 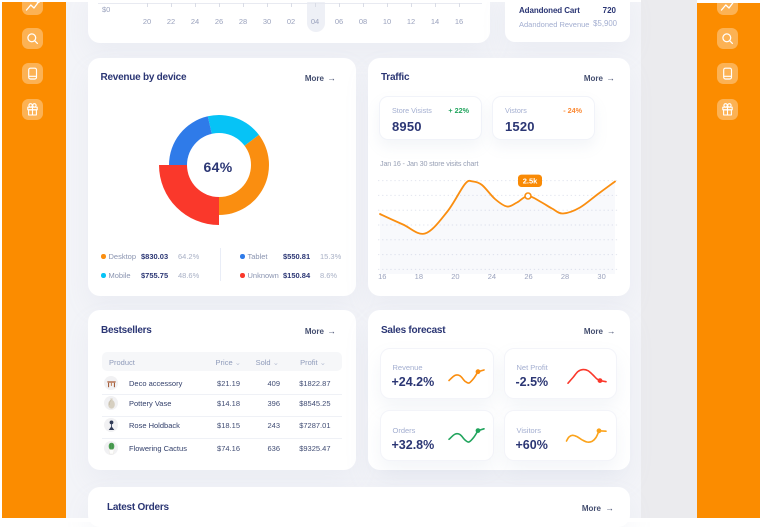 I want to click on svg-text: 2.5k, so click(x=530, y=181).